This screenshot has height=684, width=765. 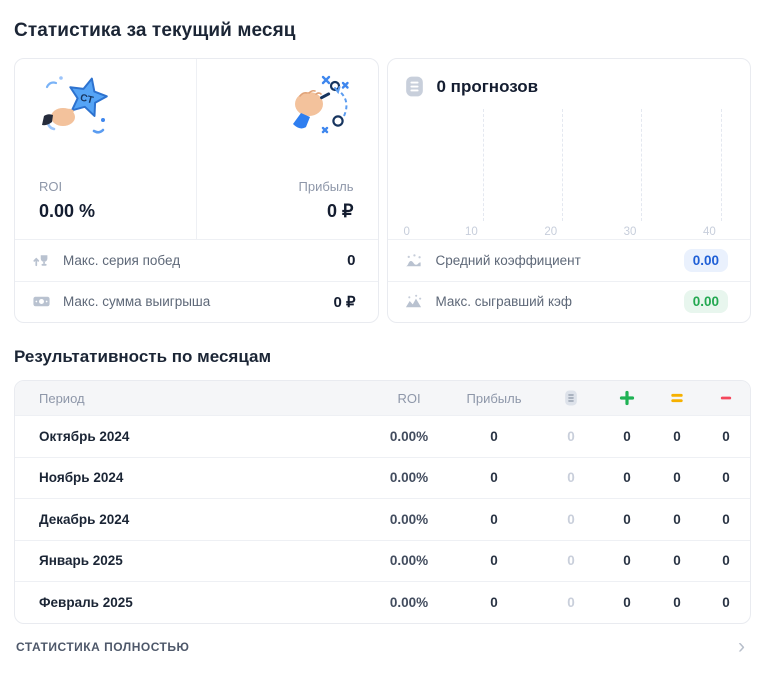 I want to click on max-odds-label: Макс. сыгравший кэф, so click(x=504, y=302).